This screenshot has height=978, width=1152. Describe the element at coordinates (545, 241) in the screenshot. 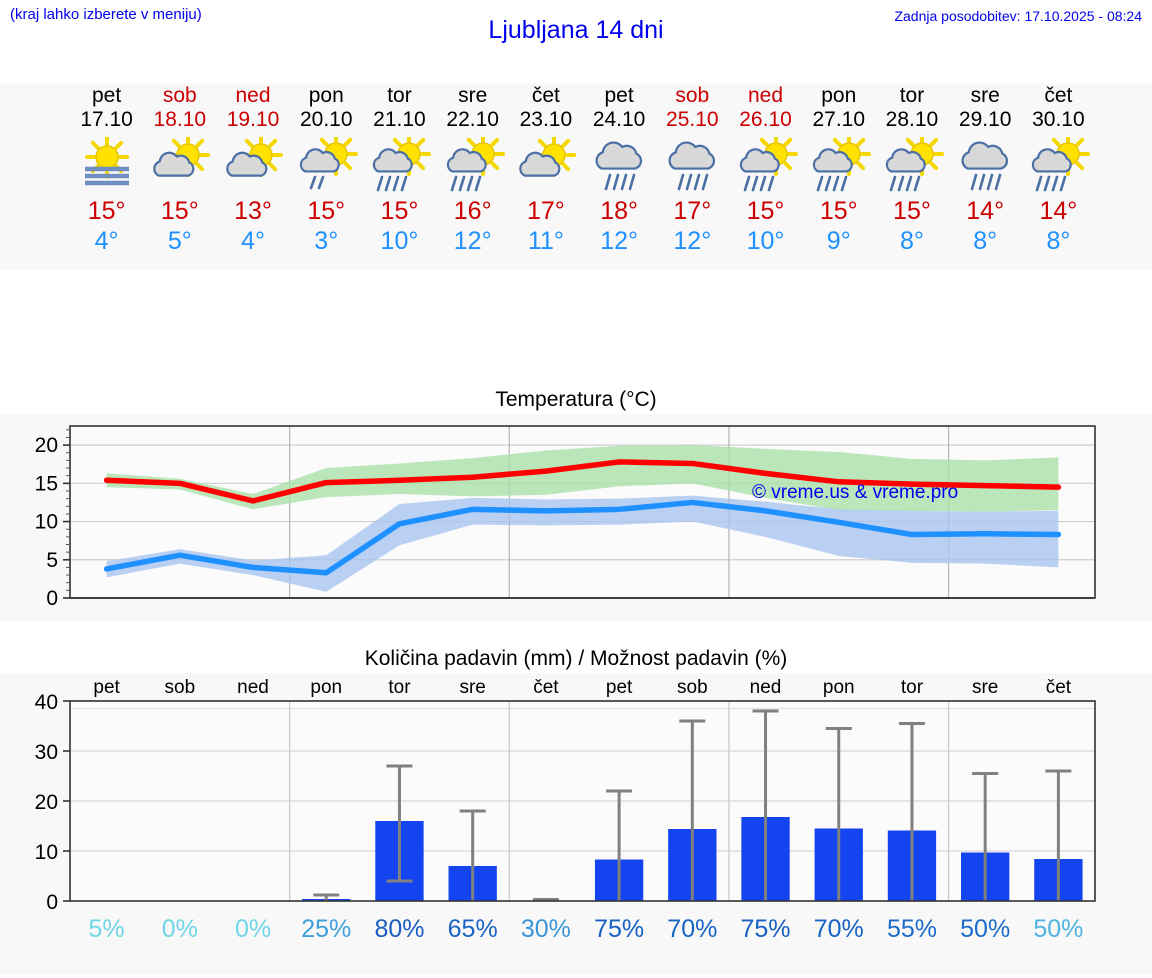

I see `temp-min: 11°` at that location.